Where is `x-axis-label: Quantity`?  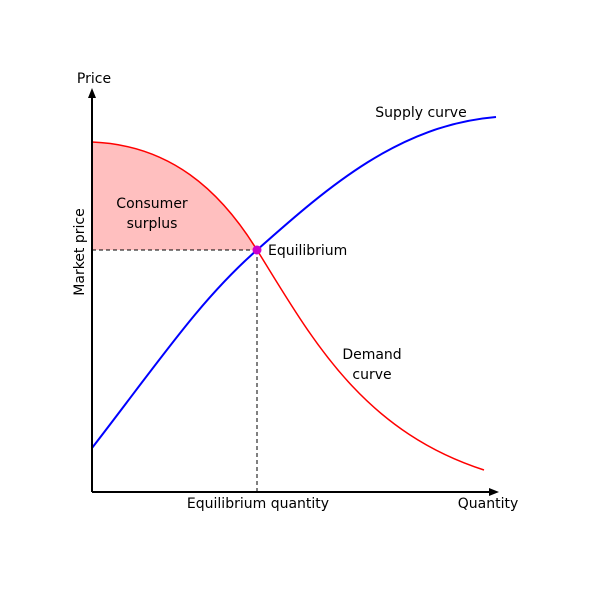 x-axis-label: Quantity is located at coordinates (488, 504).